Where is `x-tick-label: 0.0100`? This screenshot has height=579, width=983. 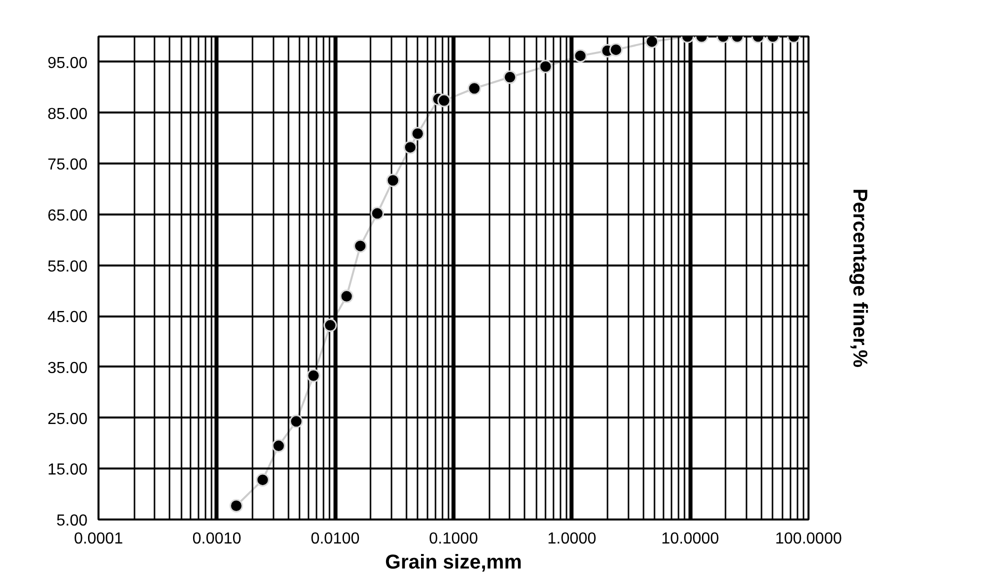 x-tick-label: 0.0100 is located at coordinates (335, 539).